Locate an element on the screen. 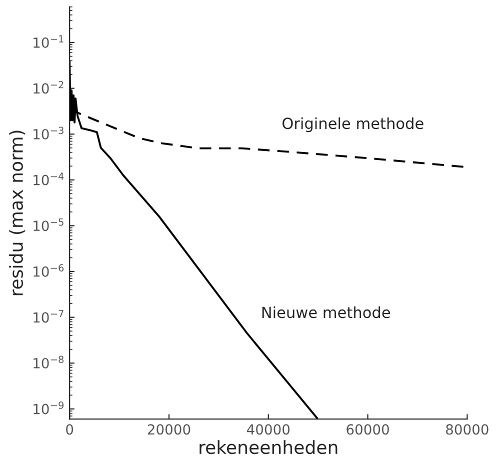  y-tick-label: 10$^{−4}$ is located at coordinates (49, 179).